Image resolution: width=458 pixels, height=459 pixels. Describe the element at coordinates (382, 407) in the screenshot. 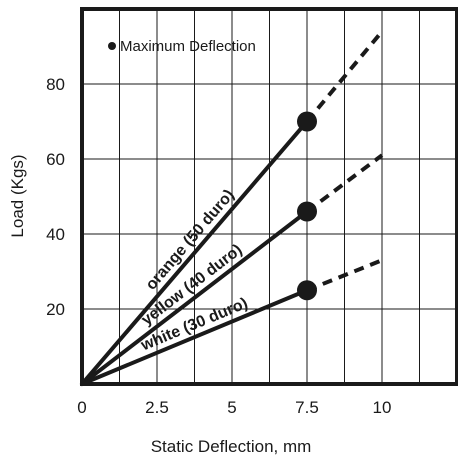

I see `x-tick-label: 10` at that location.